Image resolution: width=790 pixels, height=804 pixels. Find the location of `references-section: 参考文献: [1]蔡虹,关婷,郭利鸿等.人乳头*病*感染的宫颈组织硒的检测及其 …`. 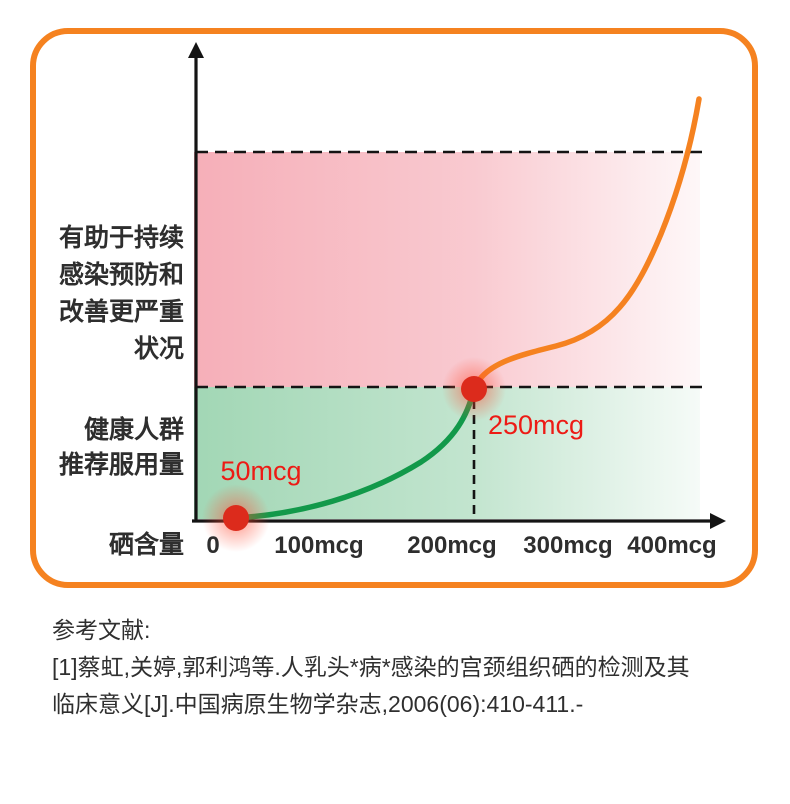

references-section: 参考文献: [1]蔡虹,关婷,郭利鸿等.人乳头*病*感染的宫颈组织硒的检测及其 … is located at coordinates (402, 667).